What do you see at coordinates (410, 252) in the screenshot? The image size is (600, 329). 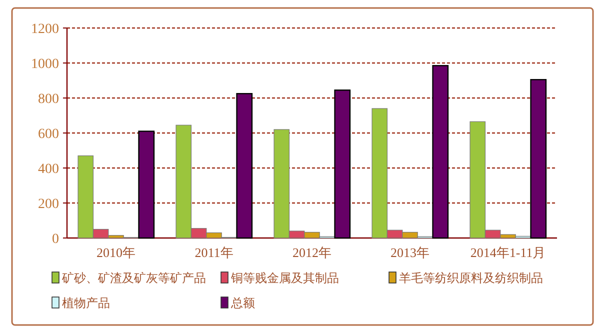 I see `x-tick-label: 2013年` at bounding box center [410, 252].